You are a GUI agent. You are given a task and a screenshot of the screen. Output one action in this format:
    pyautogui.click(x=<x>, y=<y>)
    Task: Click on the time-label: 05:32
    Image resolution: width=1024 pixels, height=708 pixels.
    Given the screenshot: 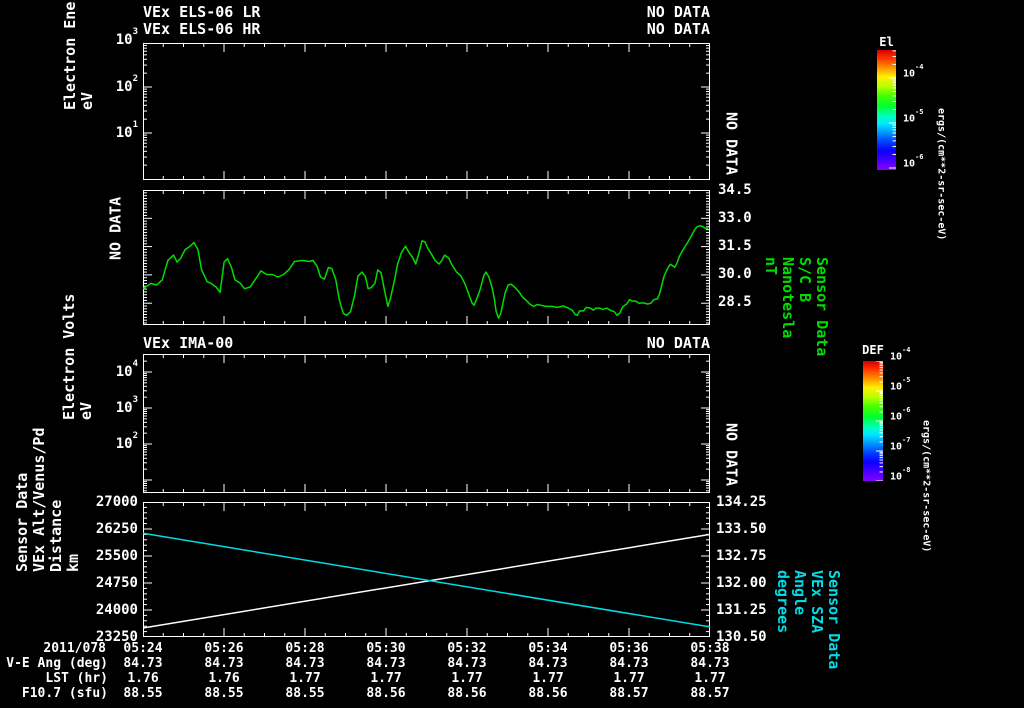 What is the action you would take?
    pyautogui.click(x=467, y=648)
    